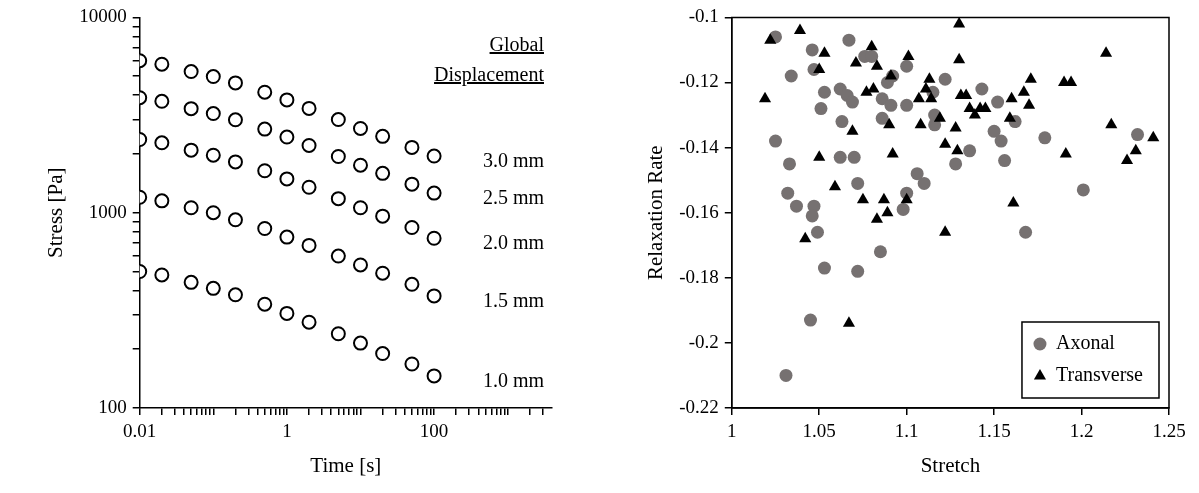 Image resolution: width=1199 pixels, height=493 pixels. I want to click on legend-label: Axonal, so click(1085, 342).